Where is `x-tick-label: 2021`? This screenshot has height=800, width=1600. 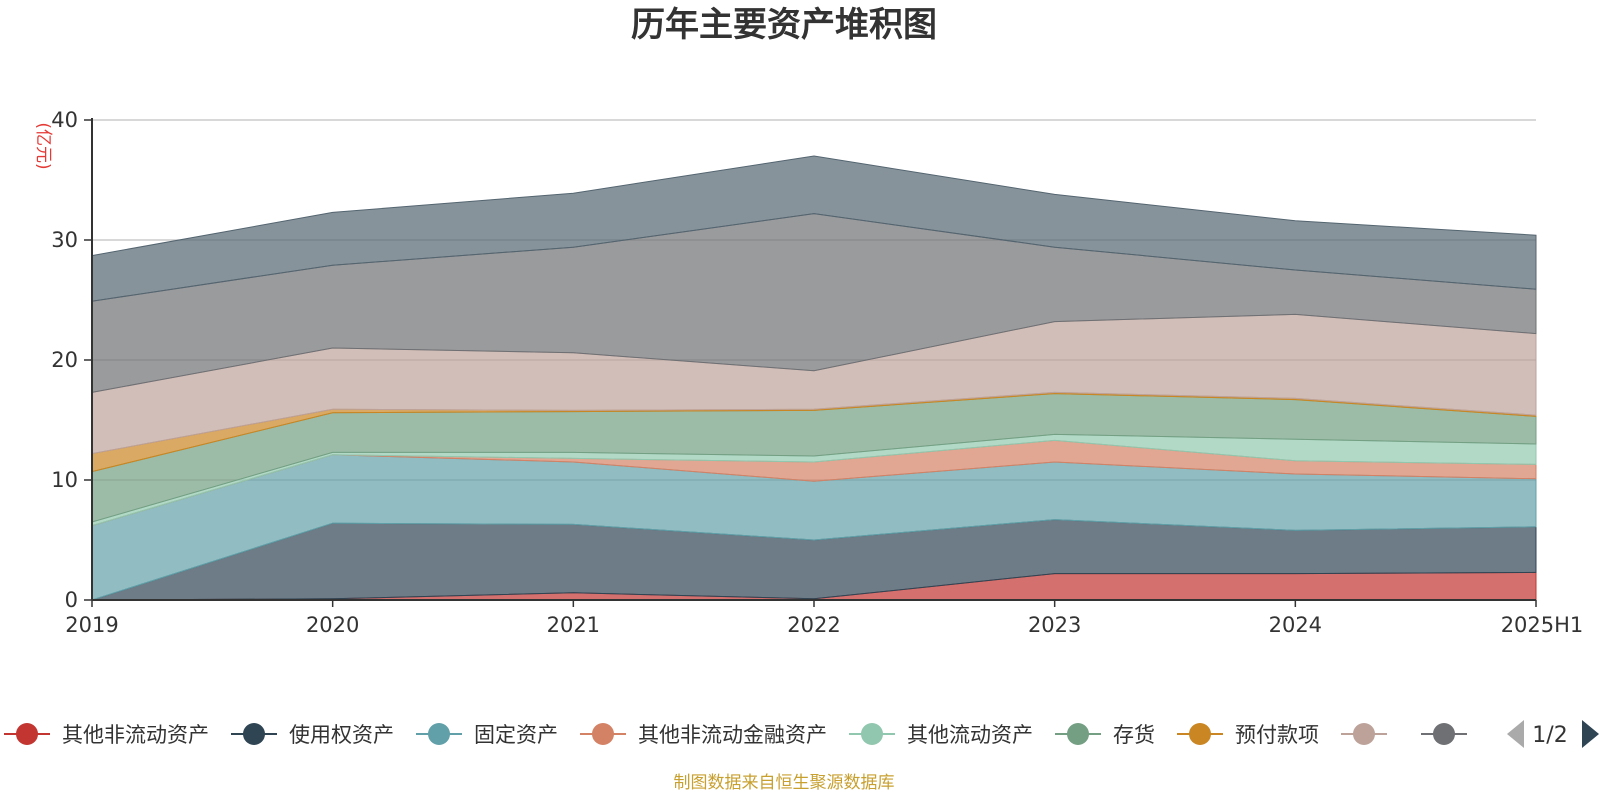
x-tick-label: 2021 is located at coordinates (573, 625).